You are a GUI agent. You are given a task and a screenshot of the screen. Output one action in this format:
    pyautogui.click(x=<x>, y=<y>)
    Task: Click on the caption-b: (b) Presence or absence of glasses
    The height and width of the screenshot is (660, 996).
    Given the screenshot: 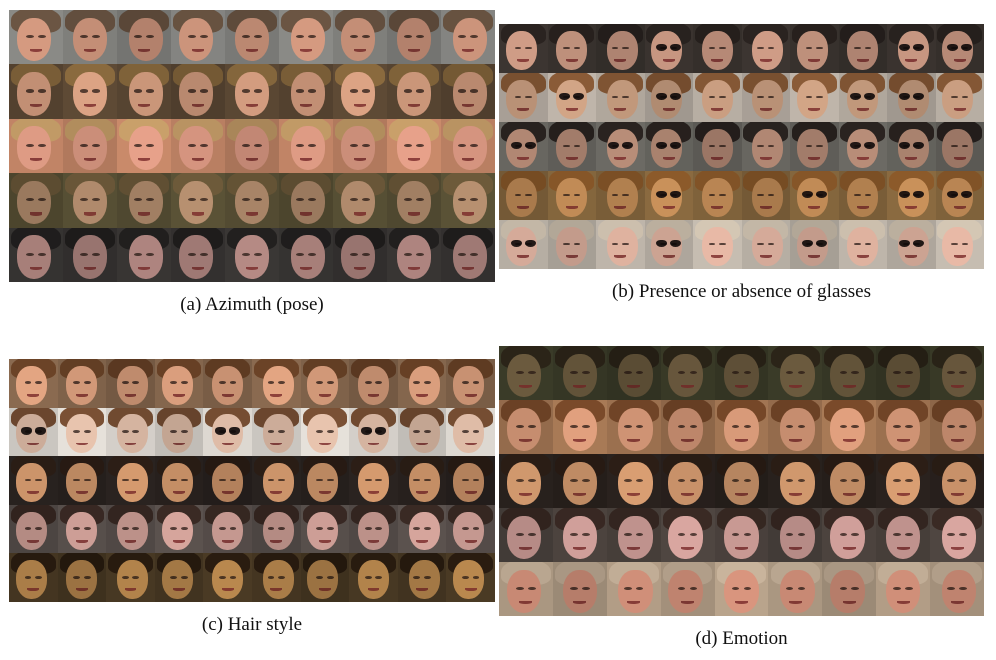 What is the action you would take?
    pyautogui.click(x=741, y=291)
    